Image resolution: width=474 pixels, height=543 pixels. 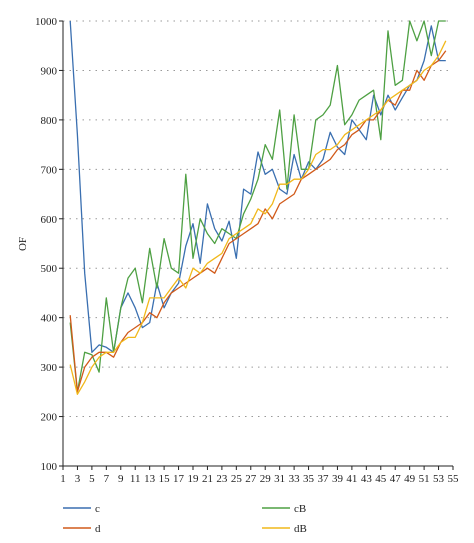 I want to click on x-tick-label: 49, so click(x=410, y=479).